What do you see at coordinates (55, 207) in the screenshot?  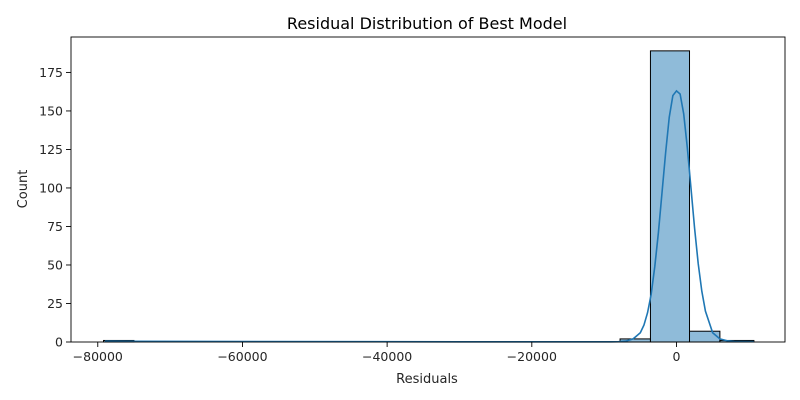 I see `y-axis-ticks: 0 25 50 75 100 125 150 175` at bounding box center [55, 207].